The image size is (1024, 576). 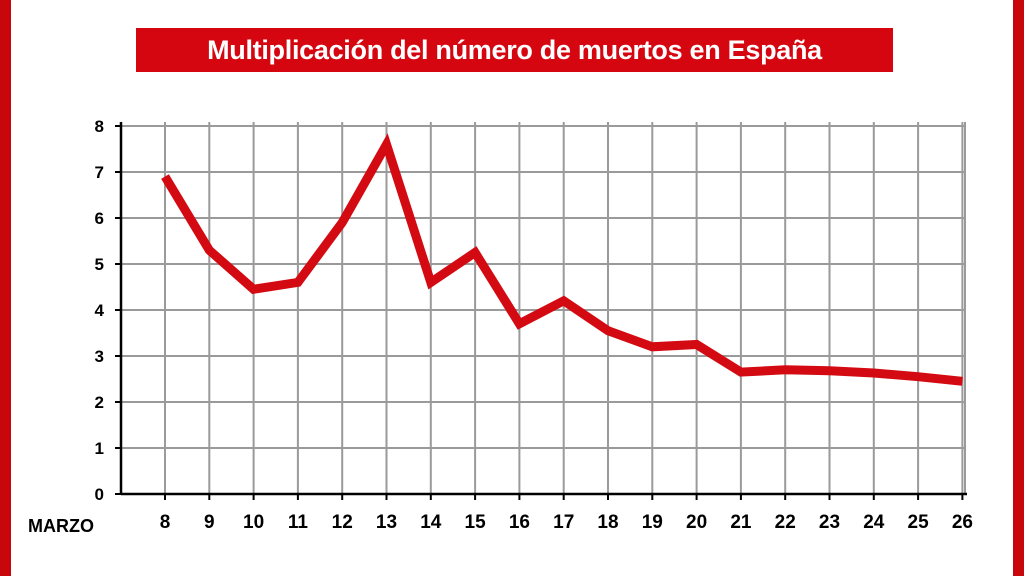 I want to click on y-tick-label: 3, so click(x=99, y=356).